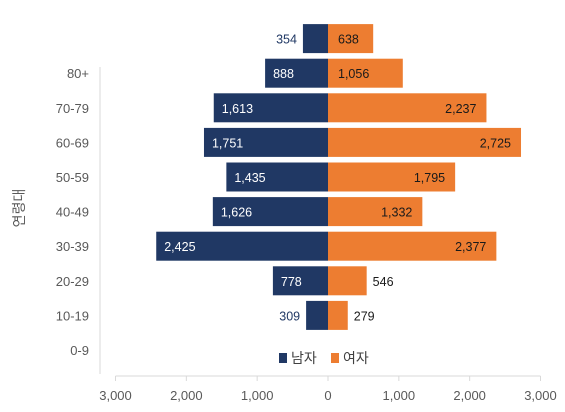 This screenshot has width=565, height=412. What do you see at coordinates (72, 142) in the screenshot?
I see `category-label: 60-69` at bounding box center [72, 142].